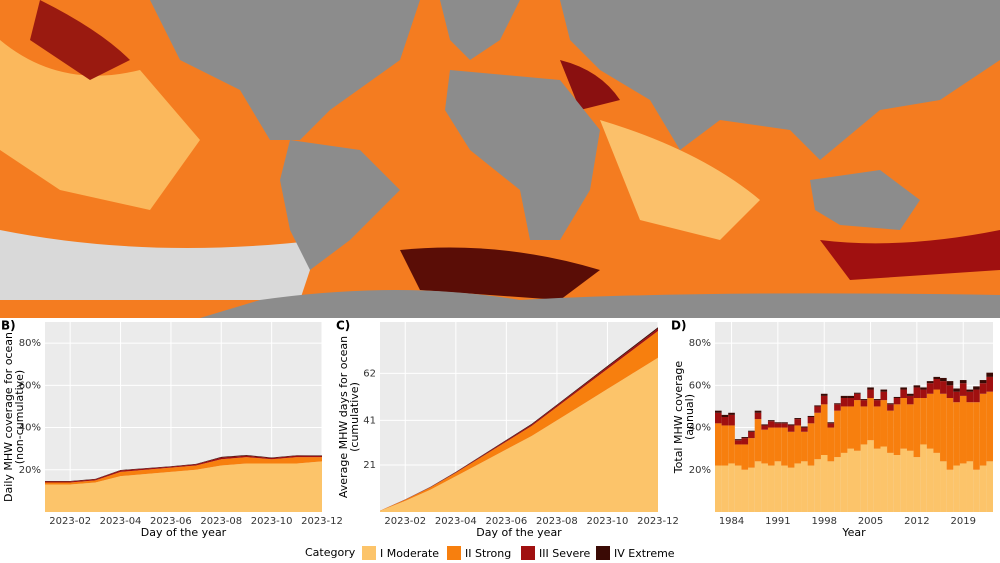 This screenshot has height=563, width=1000. I want to click on x-tick-label: 2023-10, so click(608, 521).